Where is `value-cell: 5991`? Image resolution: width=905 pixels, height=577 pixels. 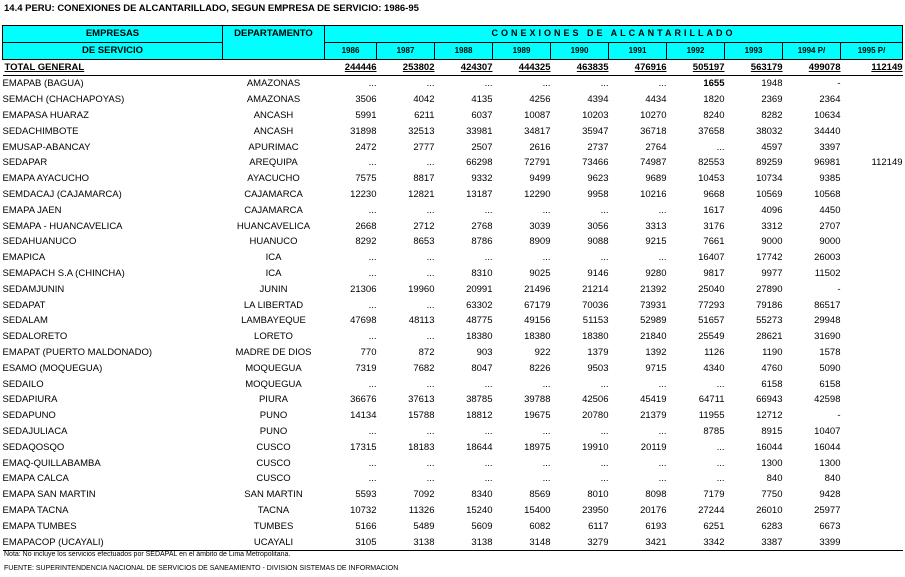
value-cell: 5991 is located at coordinates (366, 115).